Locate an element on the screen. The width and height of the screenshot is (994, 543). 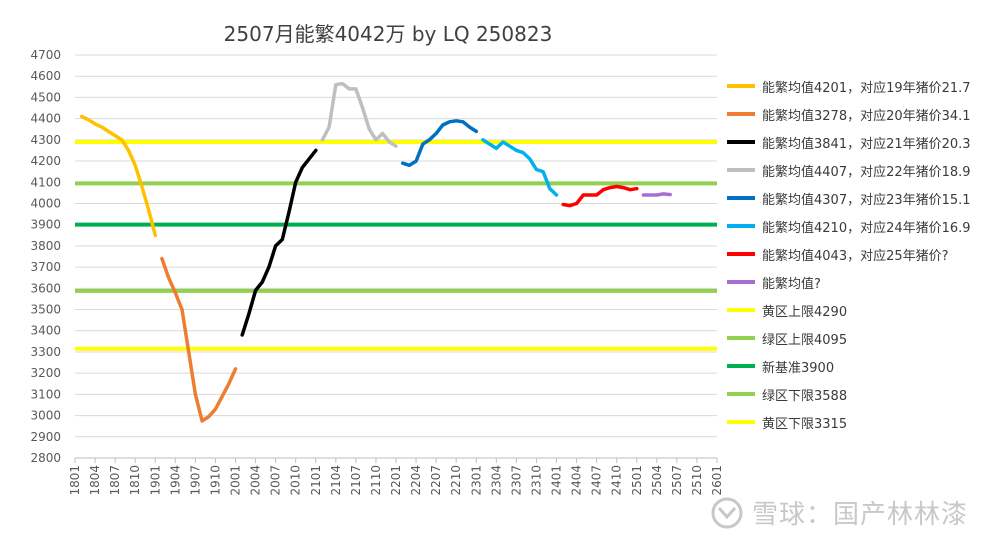
y-tick-label: 3100 is located at coordinates (45, 394).